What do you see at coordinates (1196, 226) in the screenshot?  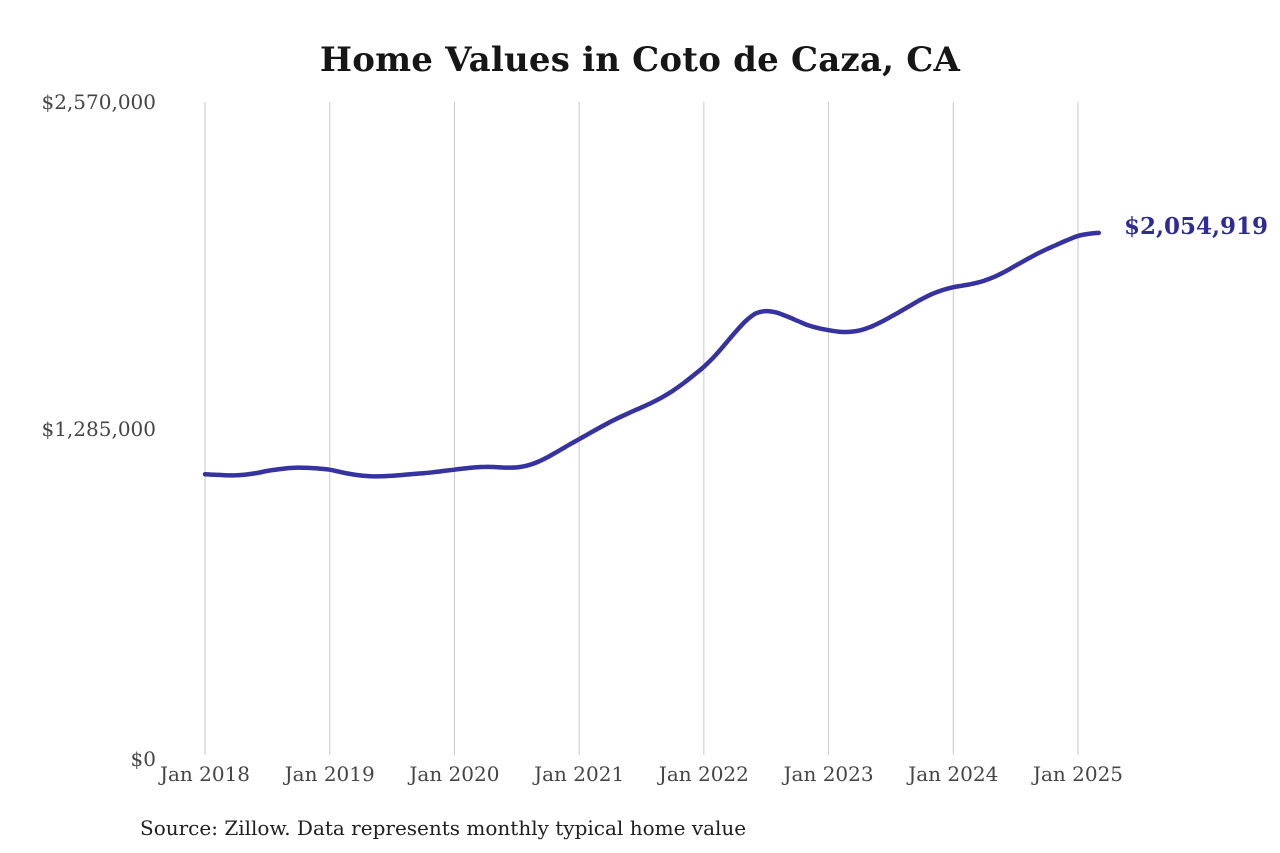 I see `latest-value-label: $2,054,919` at bounding box center [1196, 226].